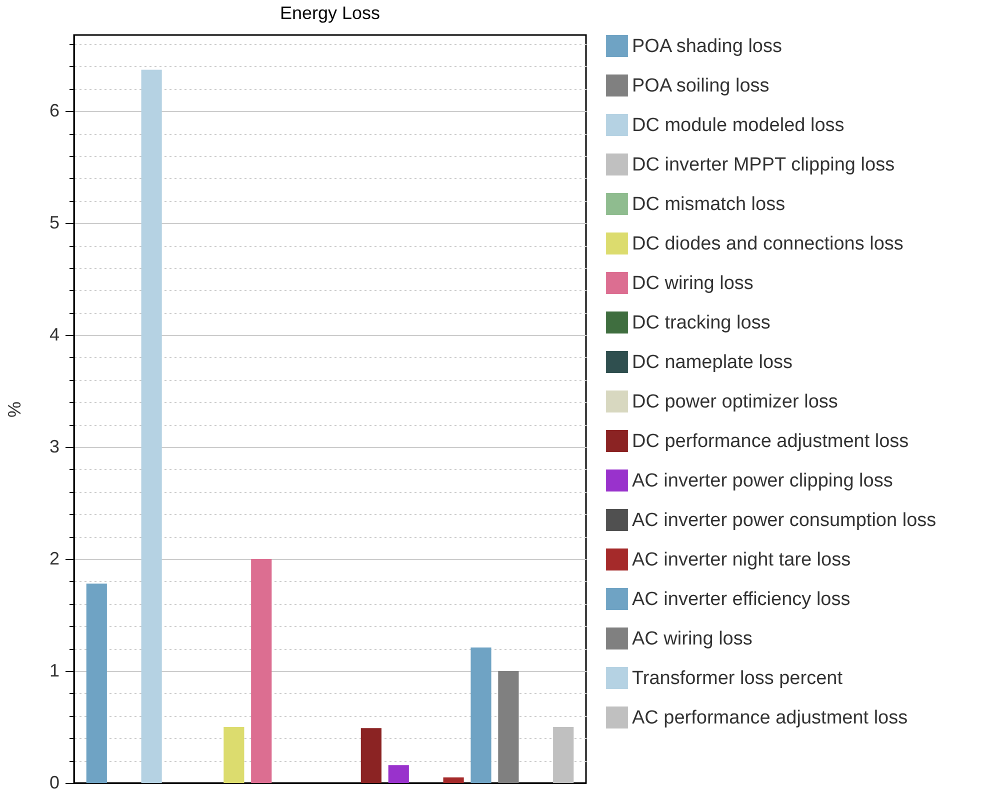 This screenshot has height=798, width=999. Describe the element at coordinates (707, 46) in the screenshot. I see `legend-label: POA shading loss` at that location.